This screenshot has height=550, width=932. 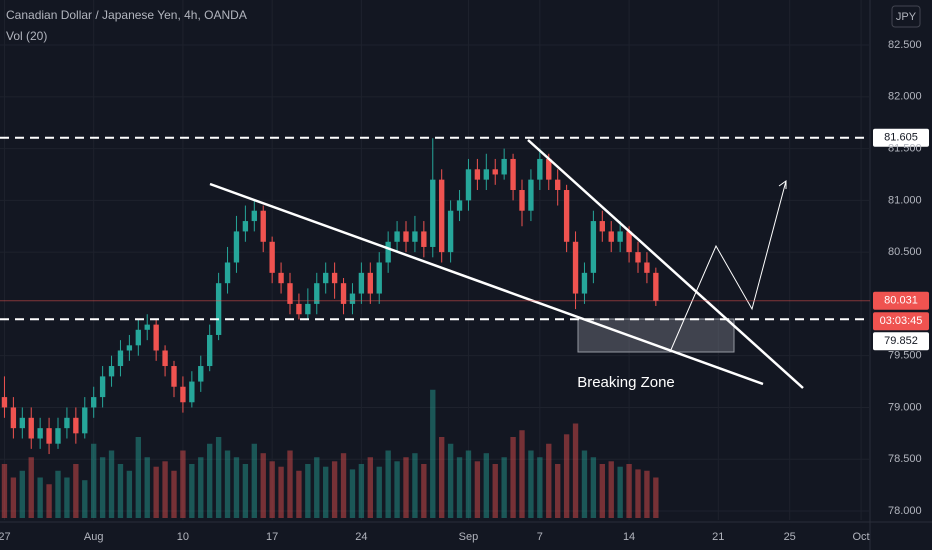 I want to click on y-tick-label: 78.500, so click(x=905, y=459).